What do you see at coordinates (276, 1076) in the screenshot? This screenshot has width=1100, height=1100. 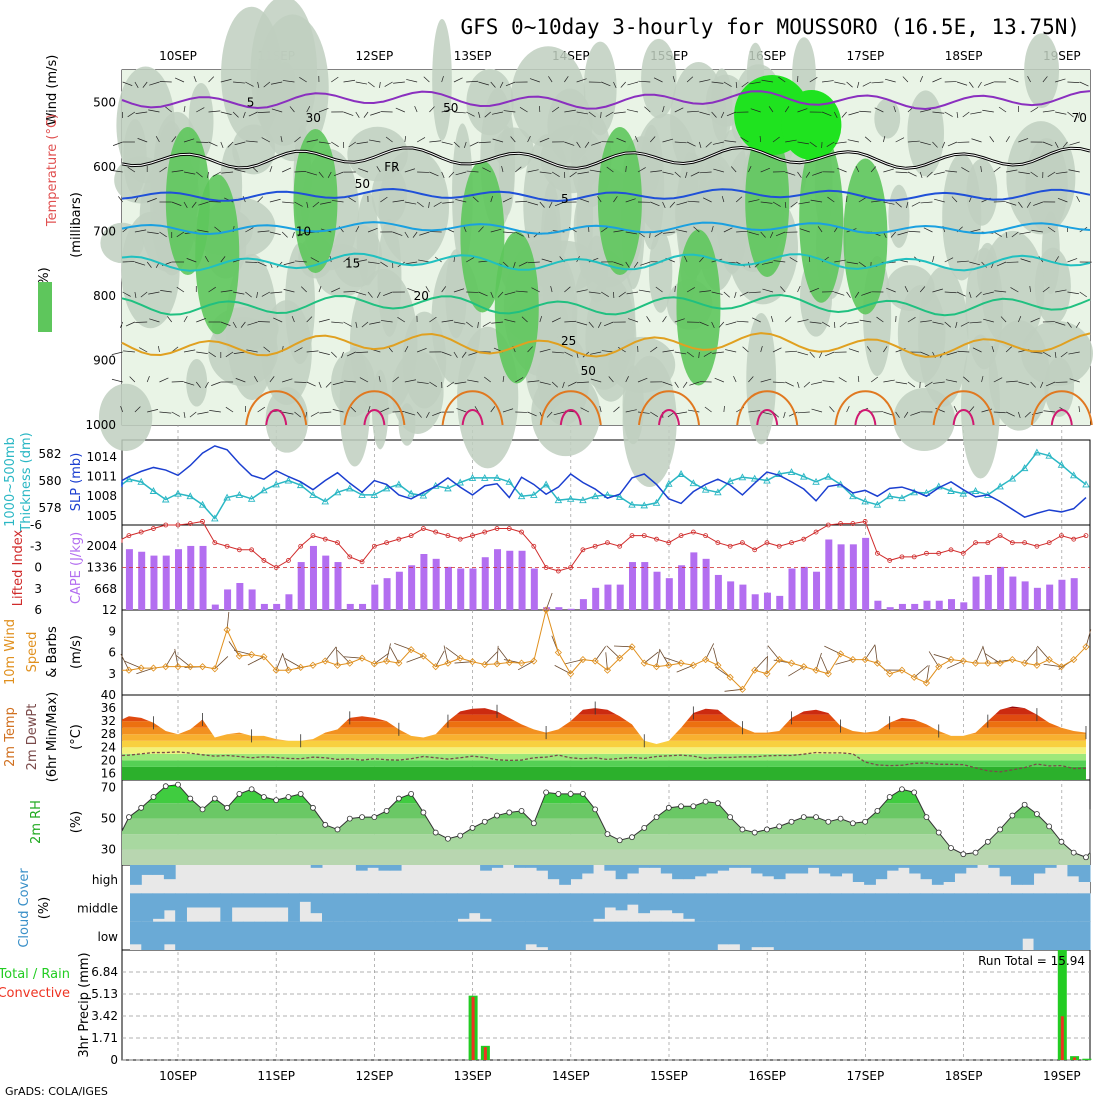 I see `date-label-bottom: 11SEP` at bounding box center [276, 1076].